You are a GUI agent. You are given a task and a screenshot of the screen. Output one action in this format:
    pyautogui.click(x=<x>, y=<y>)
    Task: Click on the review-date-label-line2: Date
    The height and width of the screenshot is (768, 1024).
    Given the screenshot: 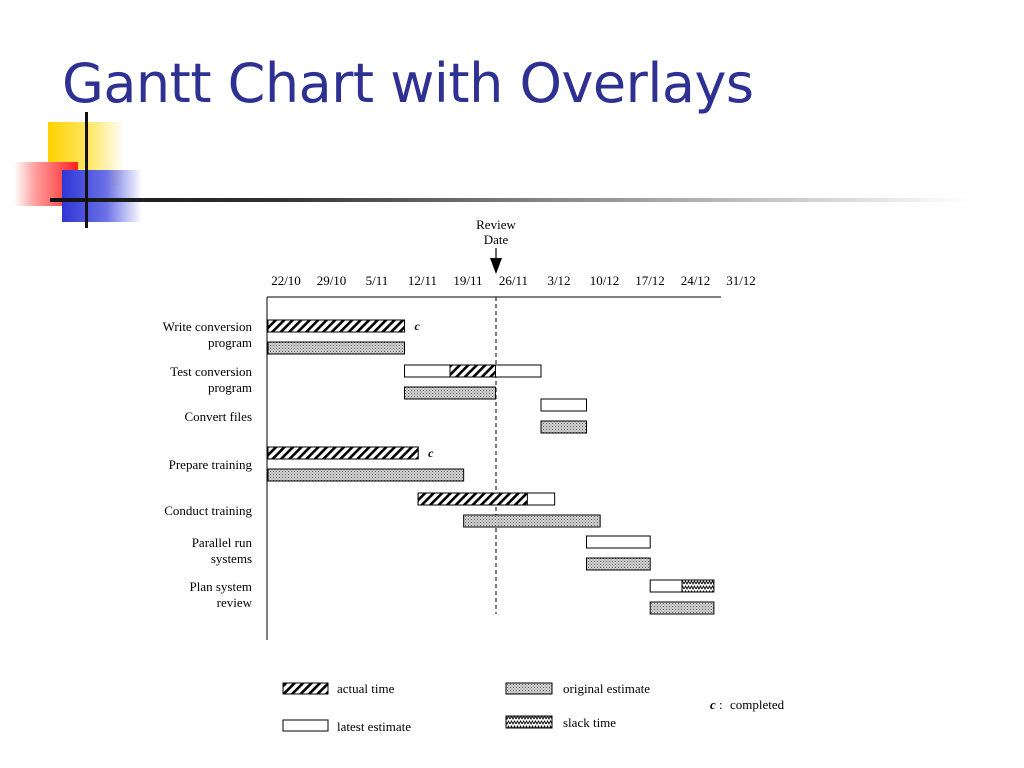 What is the action you would take?
    pyautogui.click(x=496, y=239)
    